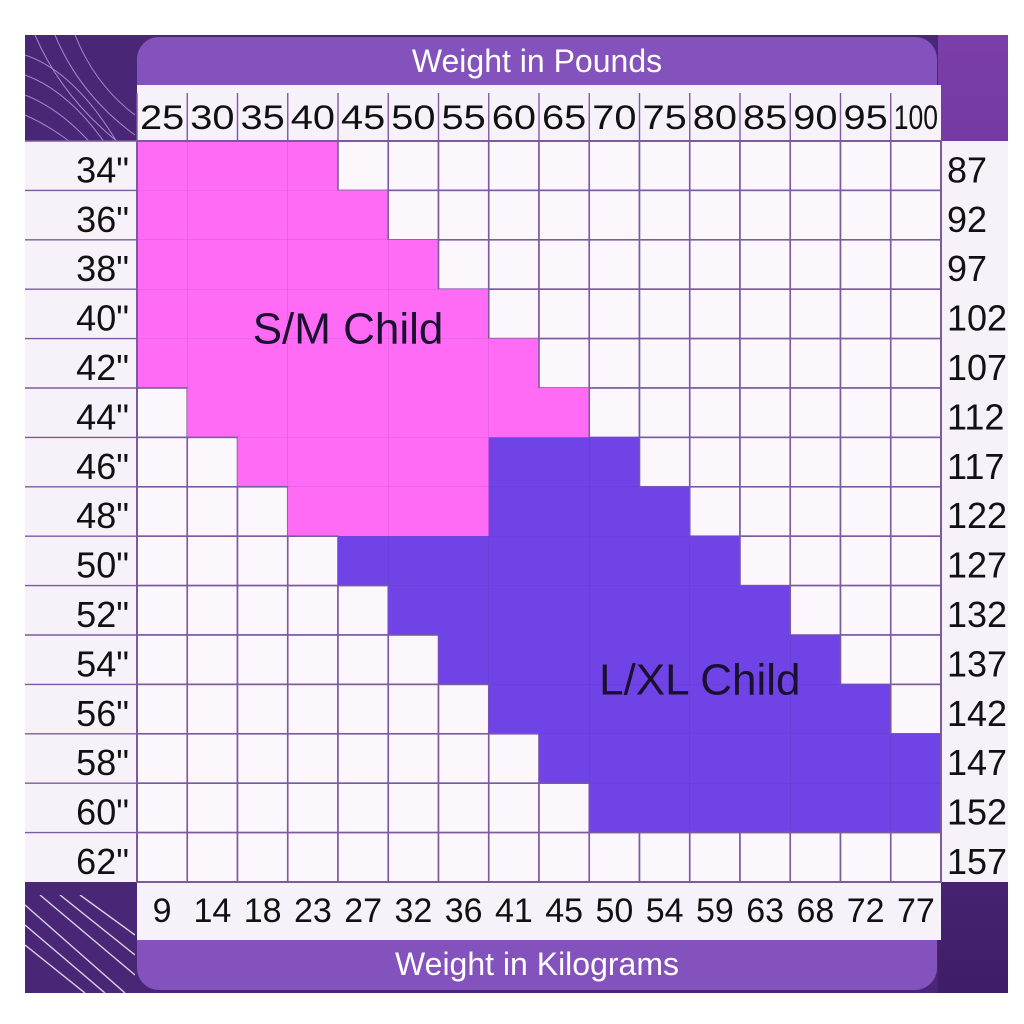 The width and height of the screenshot is (1024, 1024). What do you see at coordinates (102, 565) in the screenshot?
I see `inches-tick-label: 50"` at bounding box center [102, 565].